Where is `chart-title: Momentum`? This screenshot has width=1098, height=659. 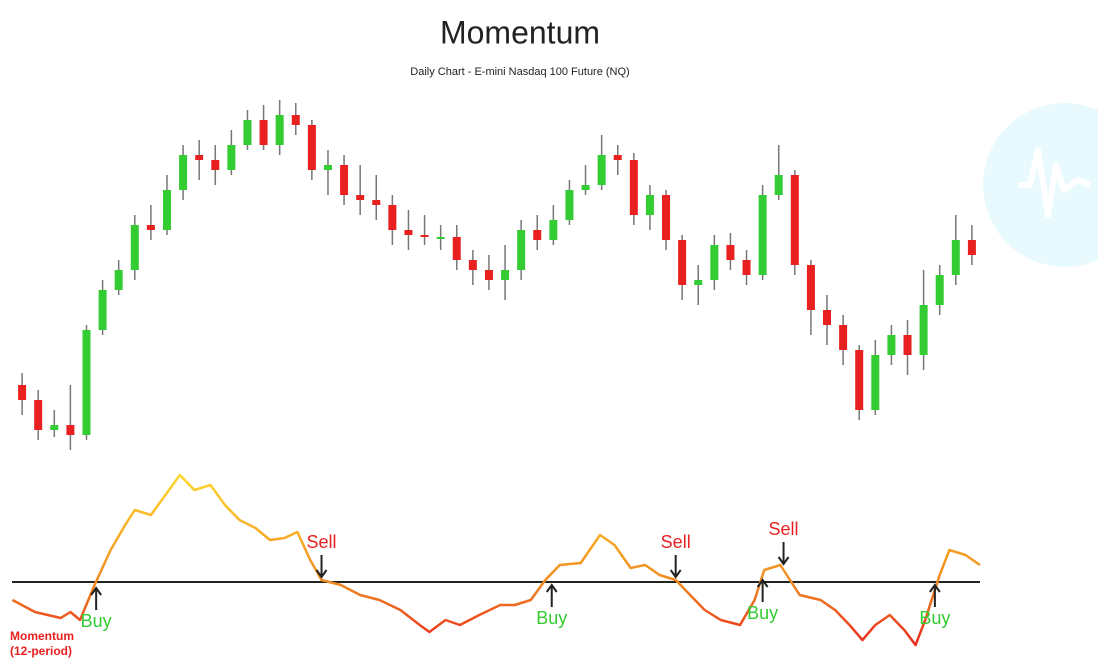
chart-title: Momentum is located at coordinates (520, 32).